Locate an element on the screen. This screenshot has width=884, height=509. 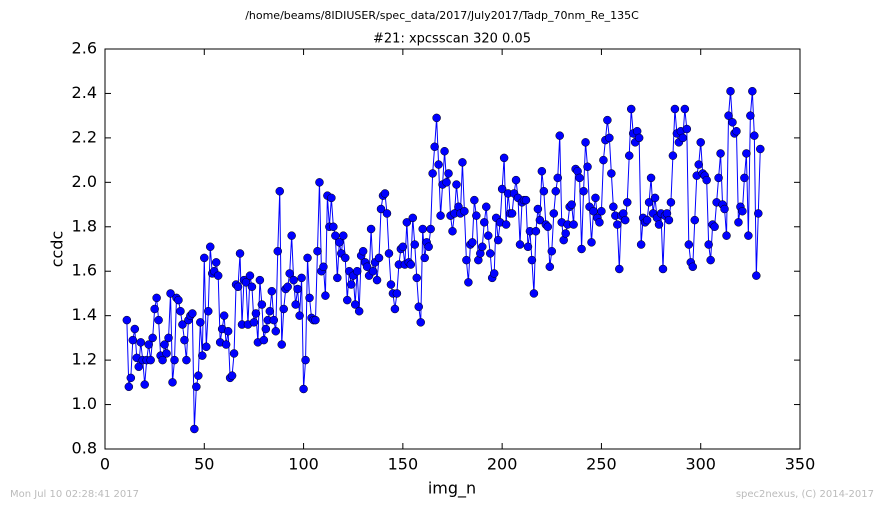
footer-right: spec2nexus, (C) 2014-2017 is located at coordinates (805, 494).